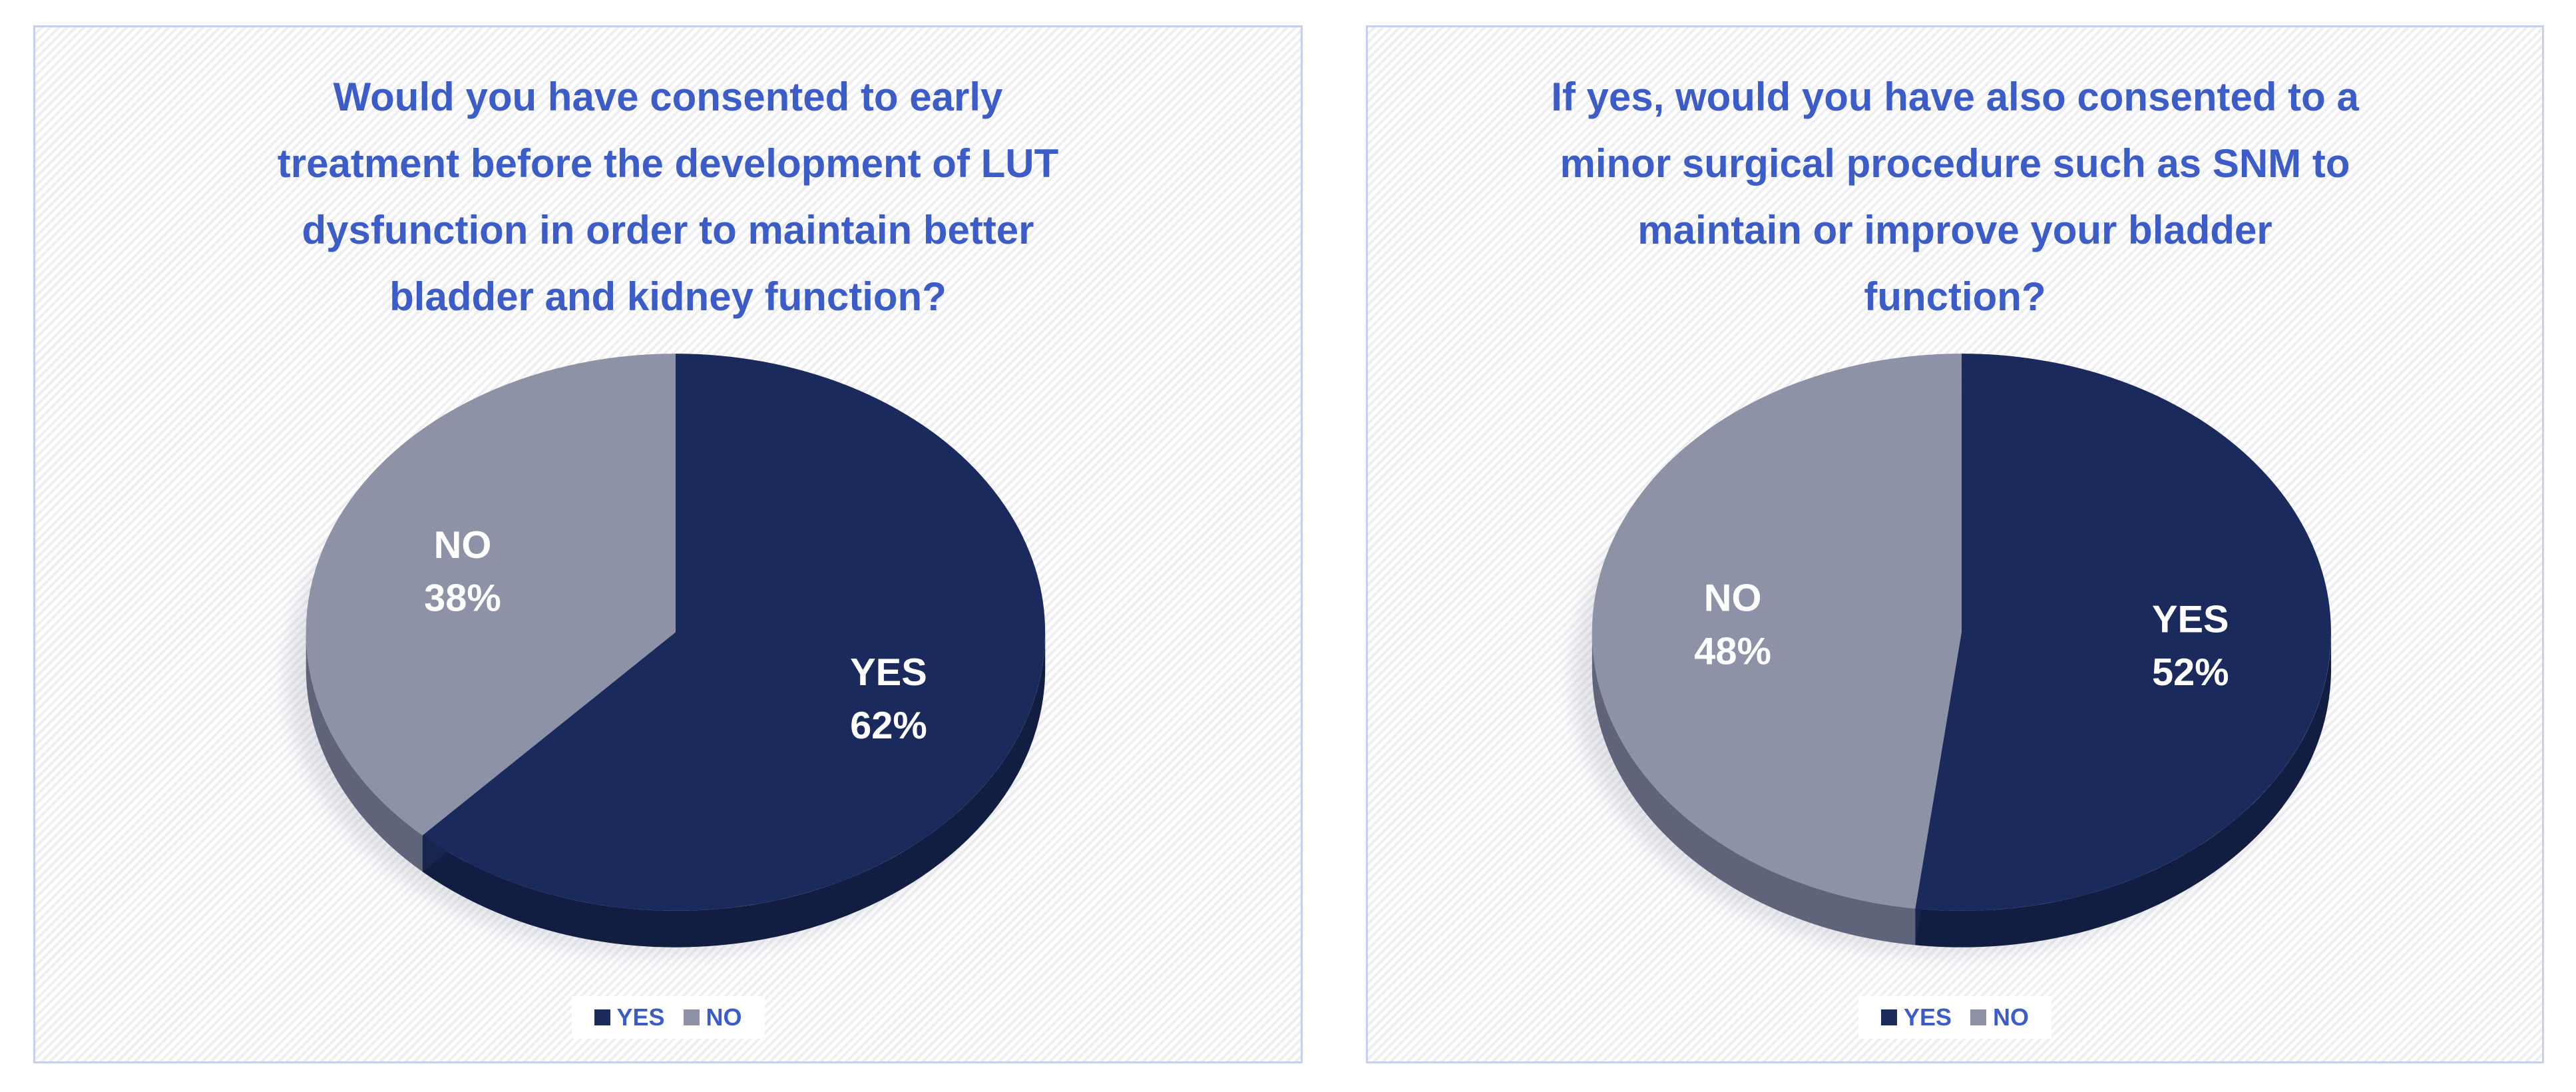 This screenshot has width=2576, height=1092. What do you see at coordinates (462, 598) in the screenshot?
I see `slice-label-value-no: 38%` at bounding box center [462, 598].